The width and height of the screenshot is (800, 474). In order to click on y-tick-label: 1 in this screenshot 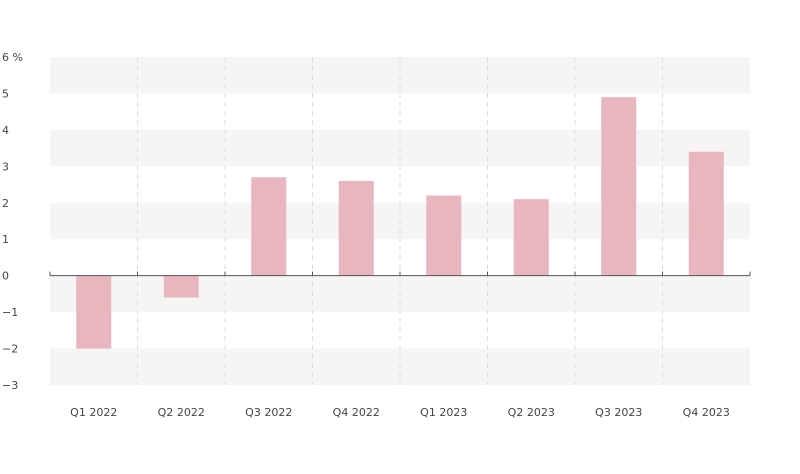, I will do `click(5, 239)`.